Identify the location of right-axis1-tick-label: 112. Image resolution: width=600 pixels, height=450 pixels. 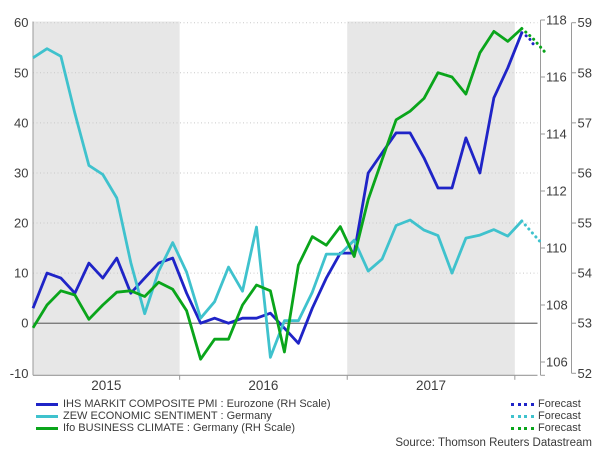
(556, 191).